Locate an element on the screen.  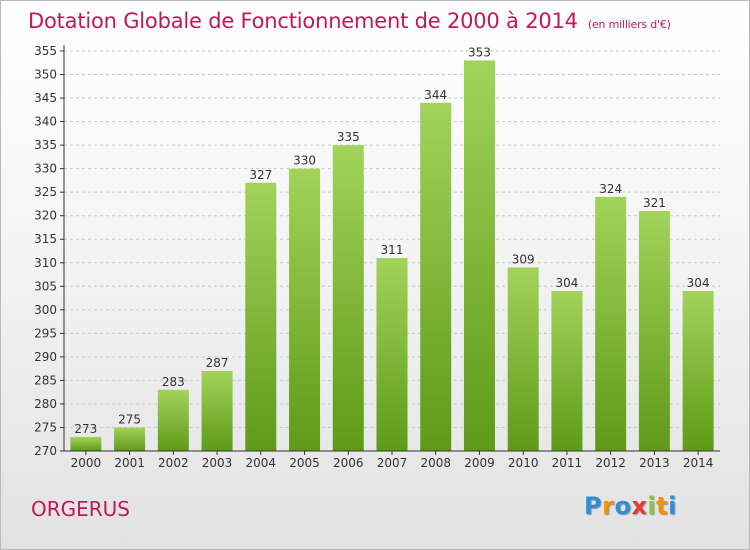
x-tick-label: 2009 is located at coordinates (479, 463).